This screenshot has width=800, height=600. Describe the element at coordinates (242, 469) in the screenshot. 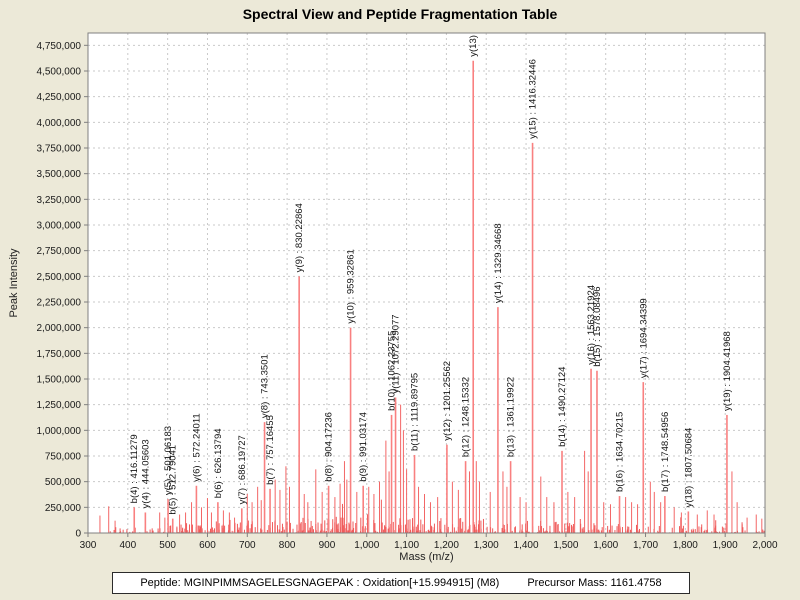

I see `fragment-peak-label: y(7) : 686.19727` at that location.